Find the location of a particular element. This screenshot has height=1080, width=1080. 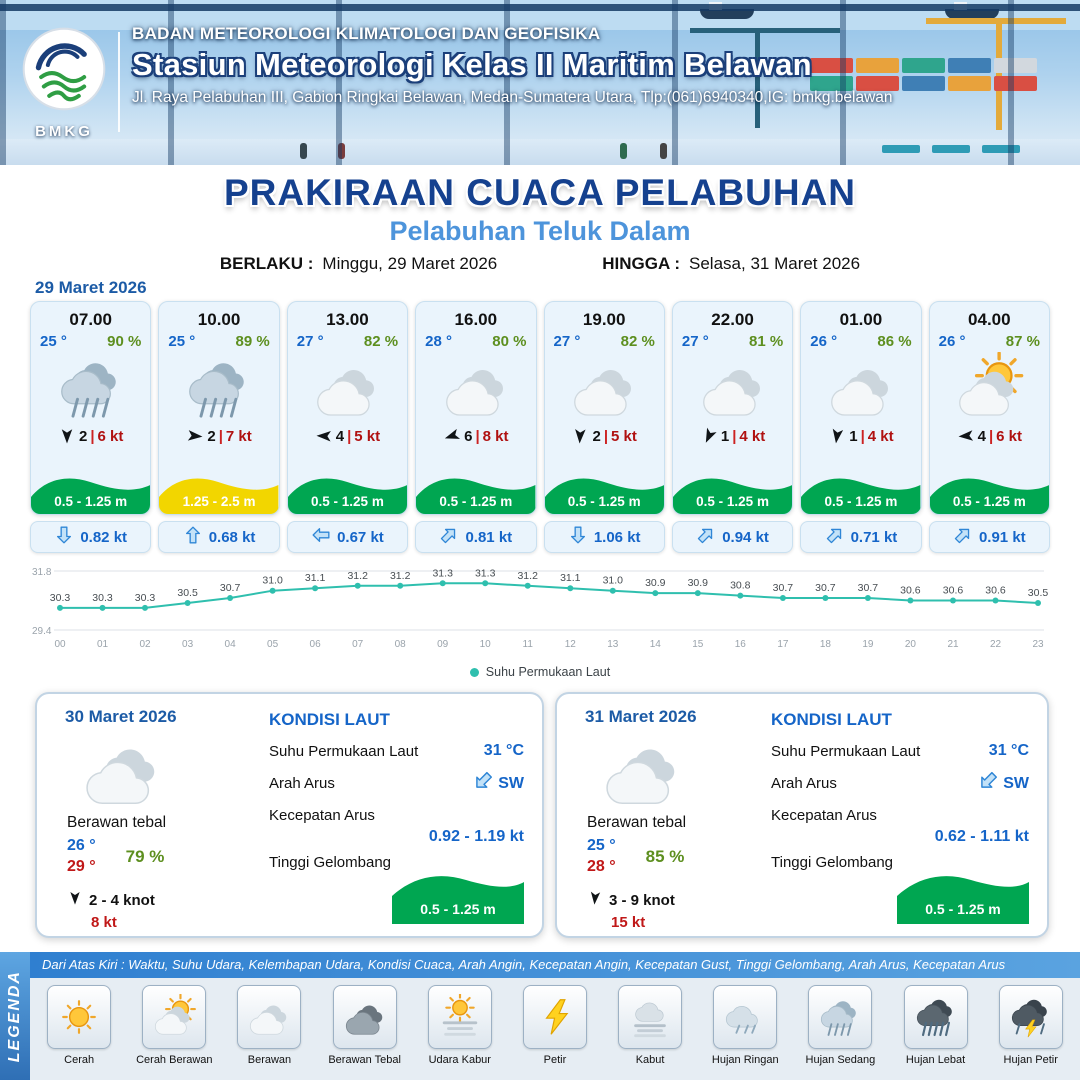

wind-speed-range: 2 - 4 knot is located at coordinates (122, 900).